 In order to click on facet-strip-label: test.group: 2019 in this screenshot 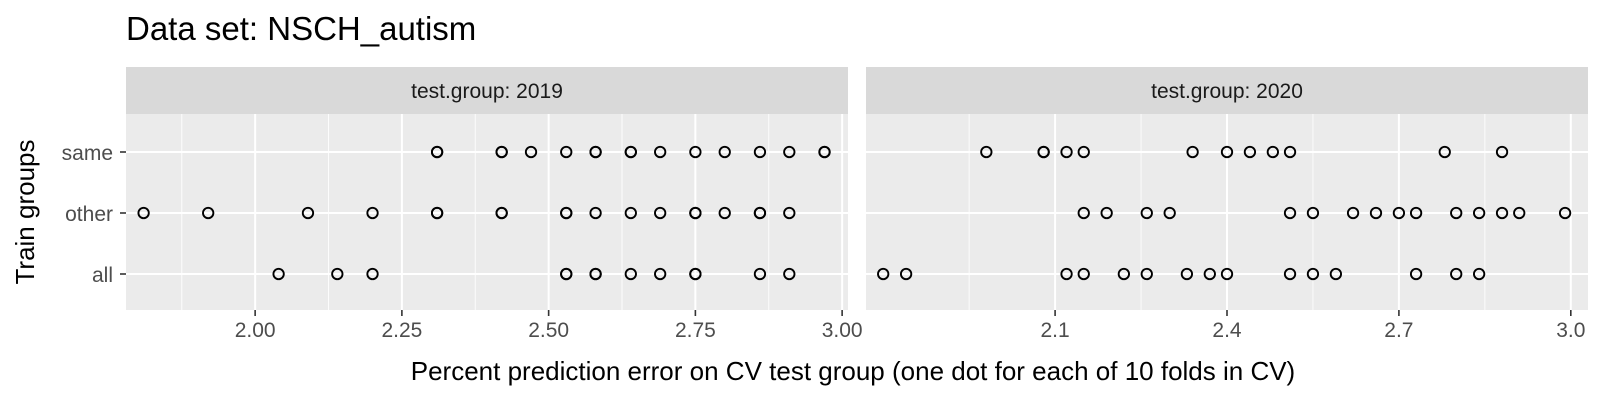, I will do `click(487, 91)`.